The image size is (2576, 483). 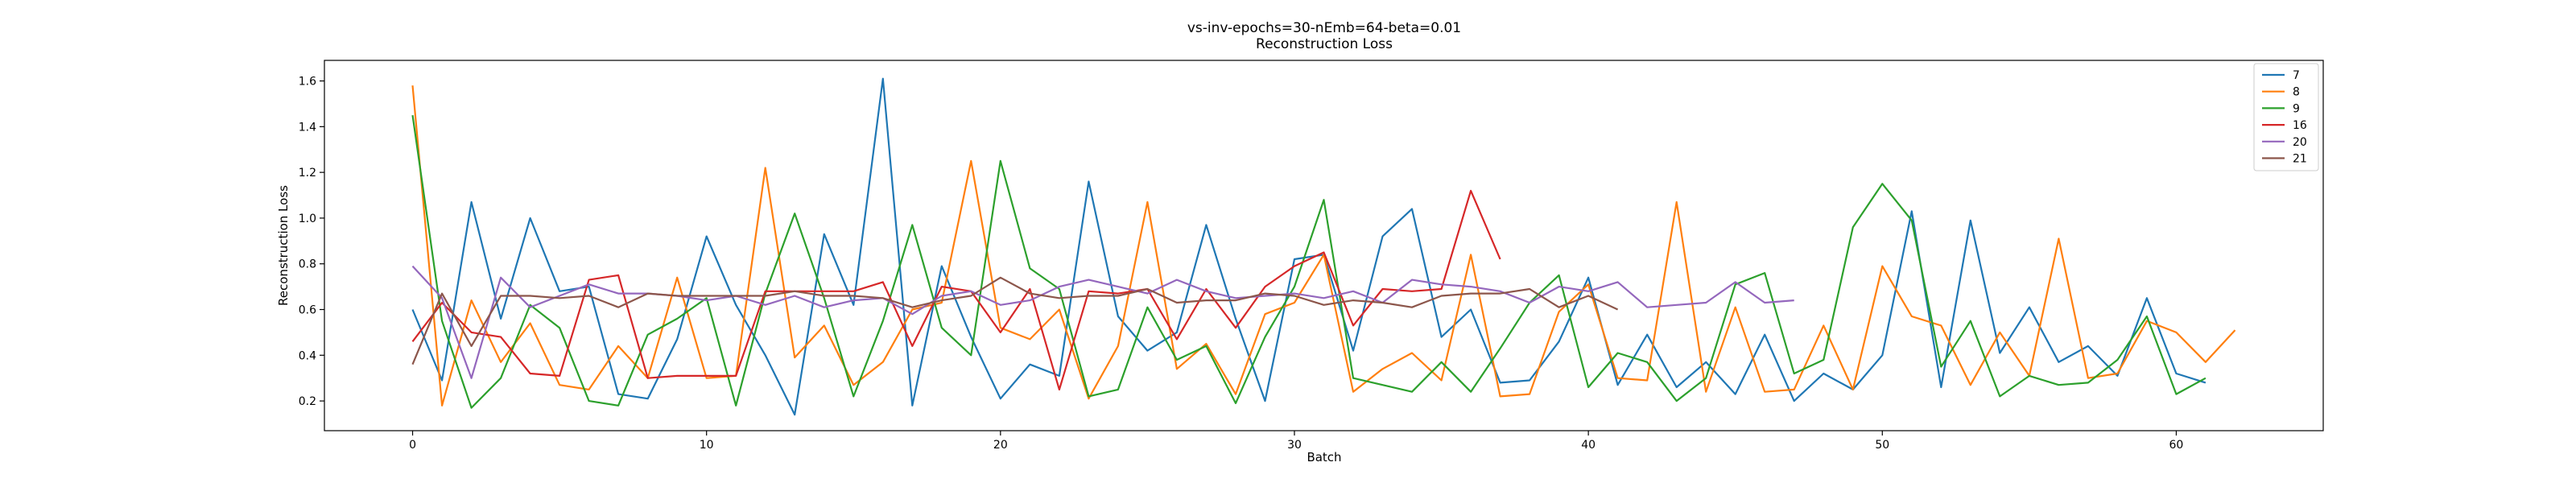 What do you see at coordinates (283, 245) in the screenshot?
I see `y-axis-label: Reconstruction Loss` at bounding box center [283, 245].